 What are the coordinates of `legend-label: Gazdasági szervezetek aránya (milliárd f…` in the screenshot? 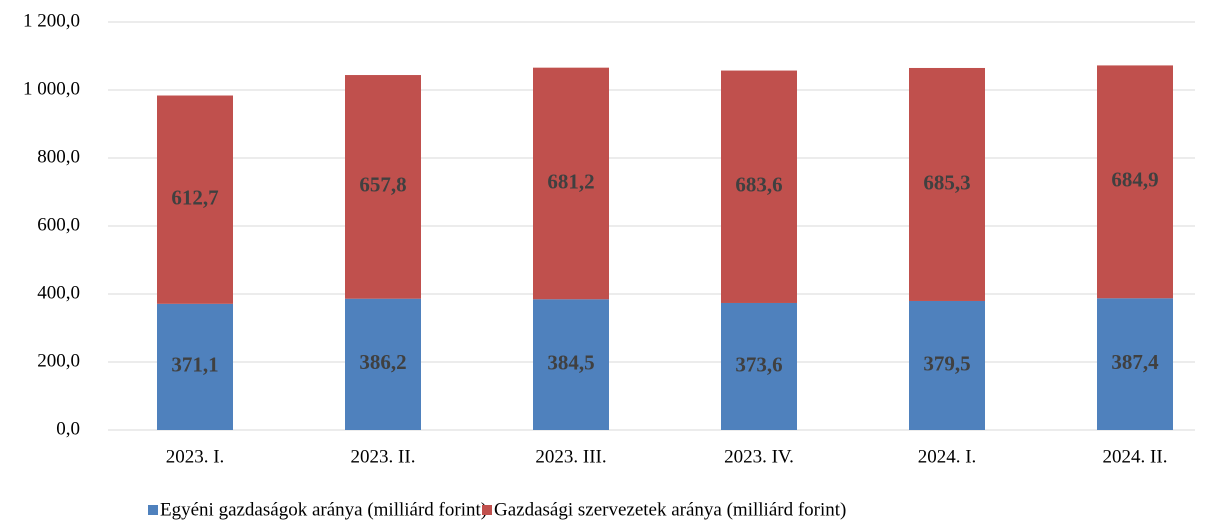 It's located at (670, 509).